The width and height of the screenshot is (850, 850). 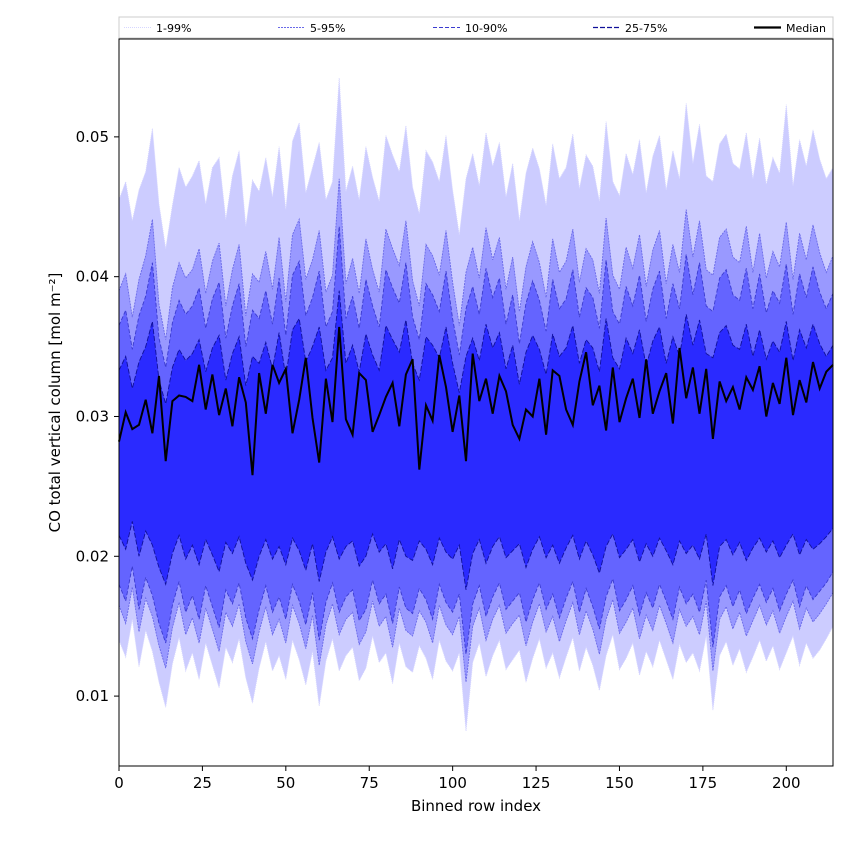 I want to click on y-tick-label: 0.01, so click(x=92, y=696).